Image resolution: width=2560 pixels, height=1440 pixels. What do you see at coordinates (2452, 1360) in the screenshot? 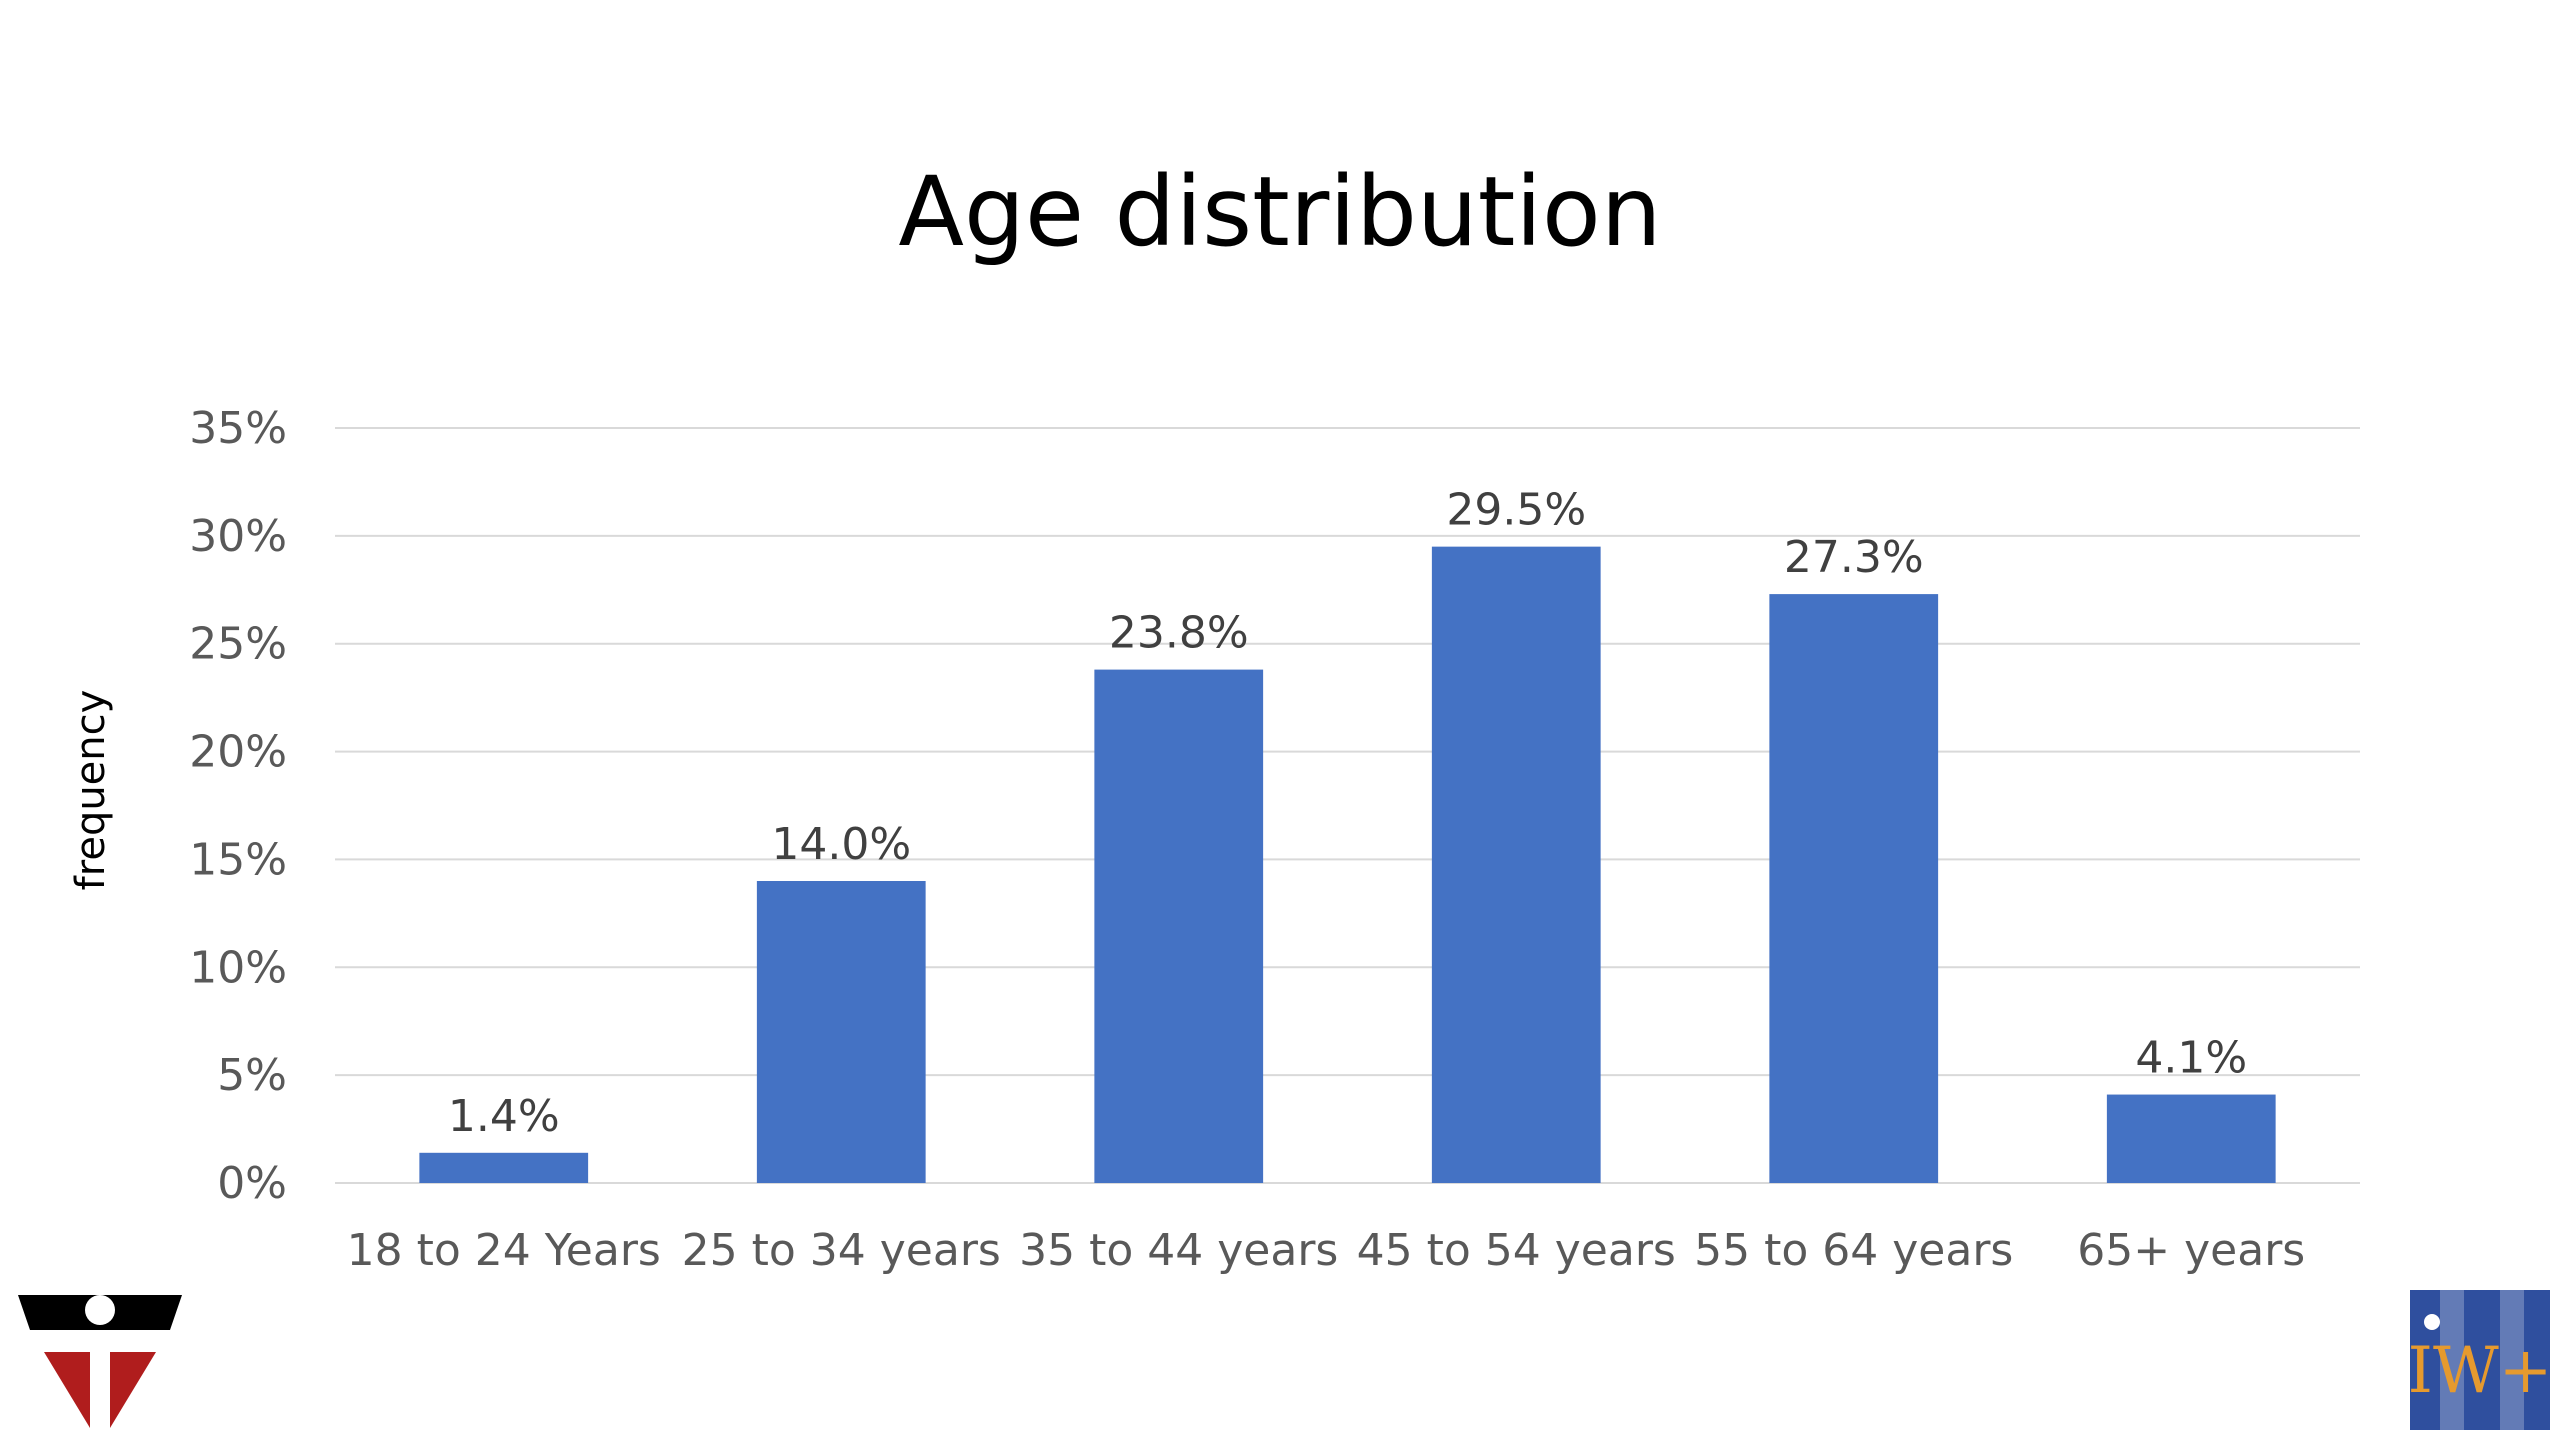
I see `iw-logo-left-post` at bounding box center [2452, 1360].